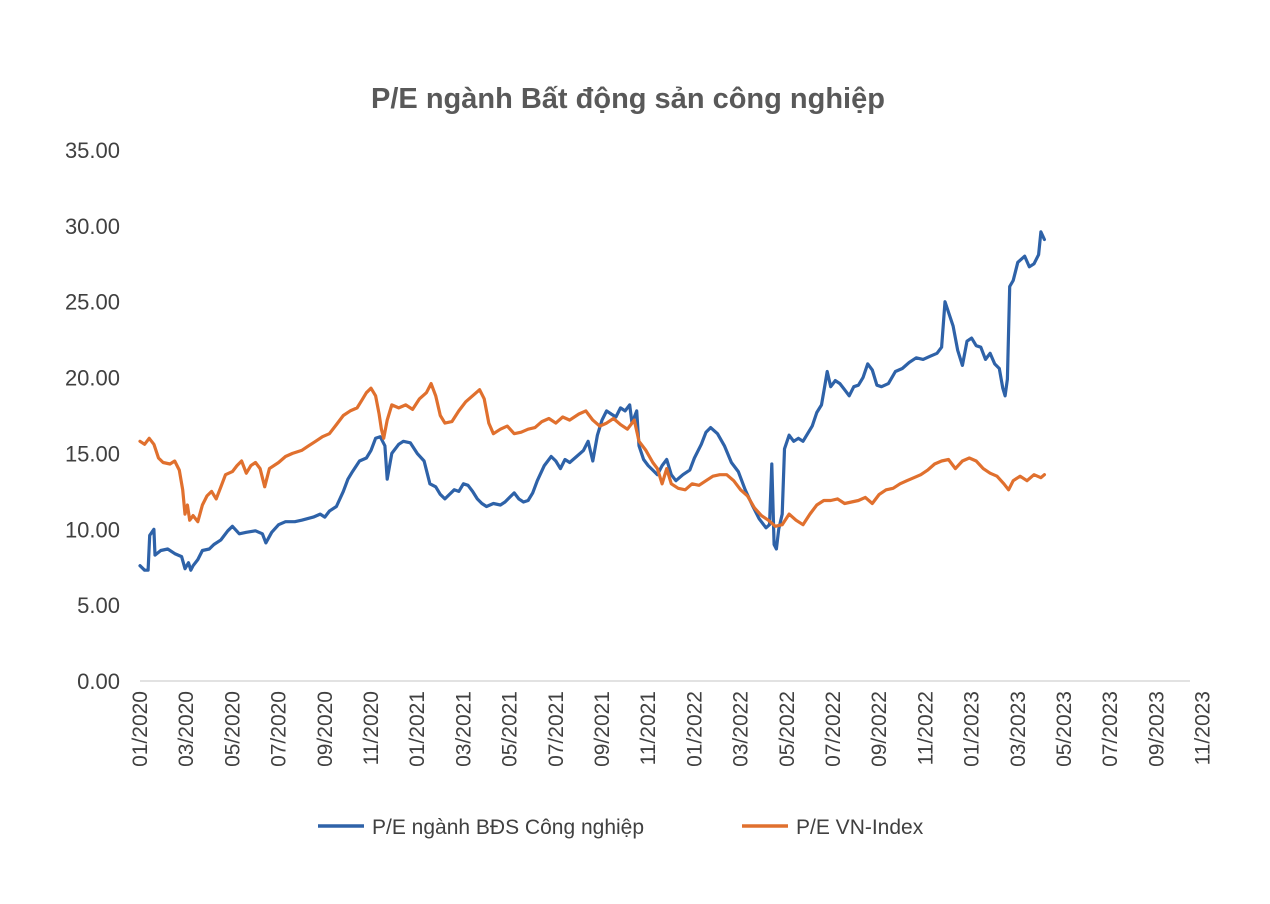 The height and width of the screenshot is (904, 1270). Describe the element at coordinates (1064, 729) in the screenshot. I see `x-tick-label: 05/2023` at that location.